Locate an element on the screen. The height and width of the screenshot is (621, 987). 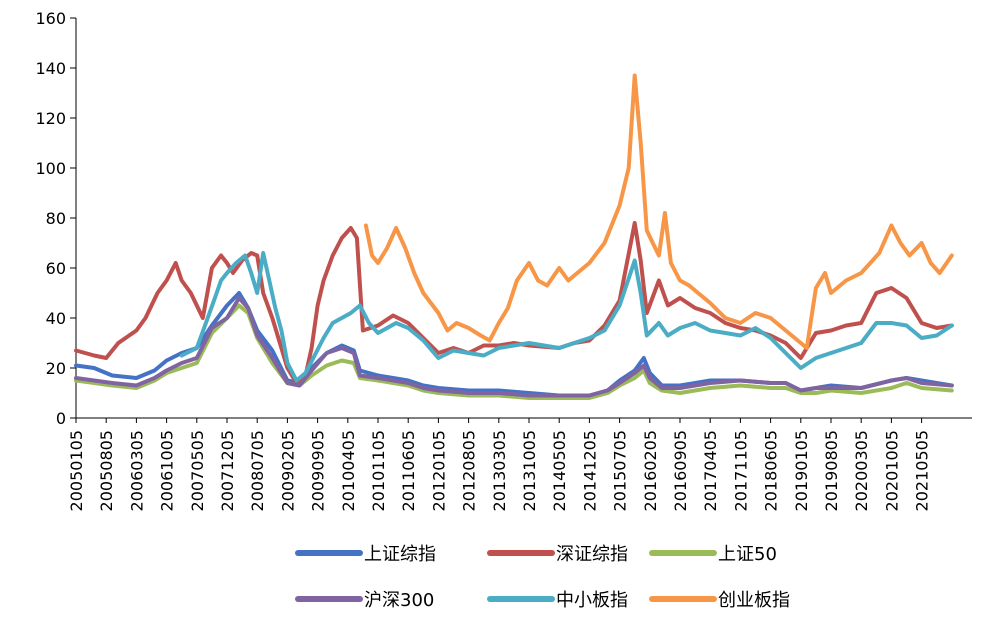
x-tick-label: 20160205 is located at coordinates (650, 470).